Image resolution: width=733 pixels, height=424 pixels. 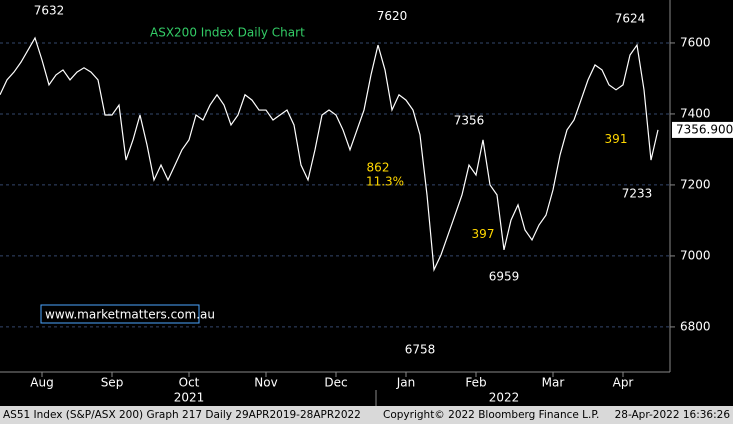 What do you see at coordinates (189, 398) in the screenshot?
I see `year-label: 2021` at bounding box center [189, 398].